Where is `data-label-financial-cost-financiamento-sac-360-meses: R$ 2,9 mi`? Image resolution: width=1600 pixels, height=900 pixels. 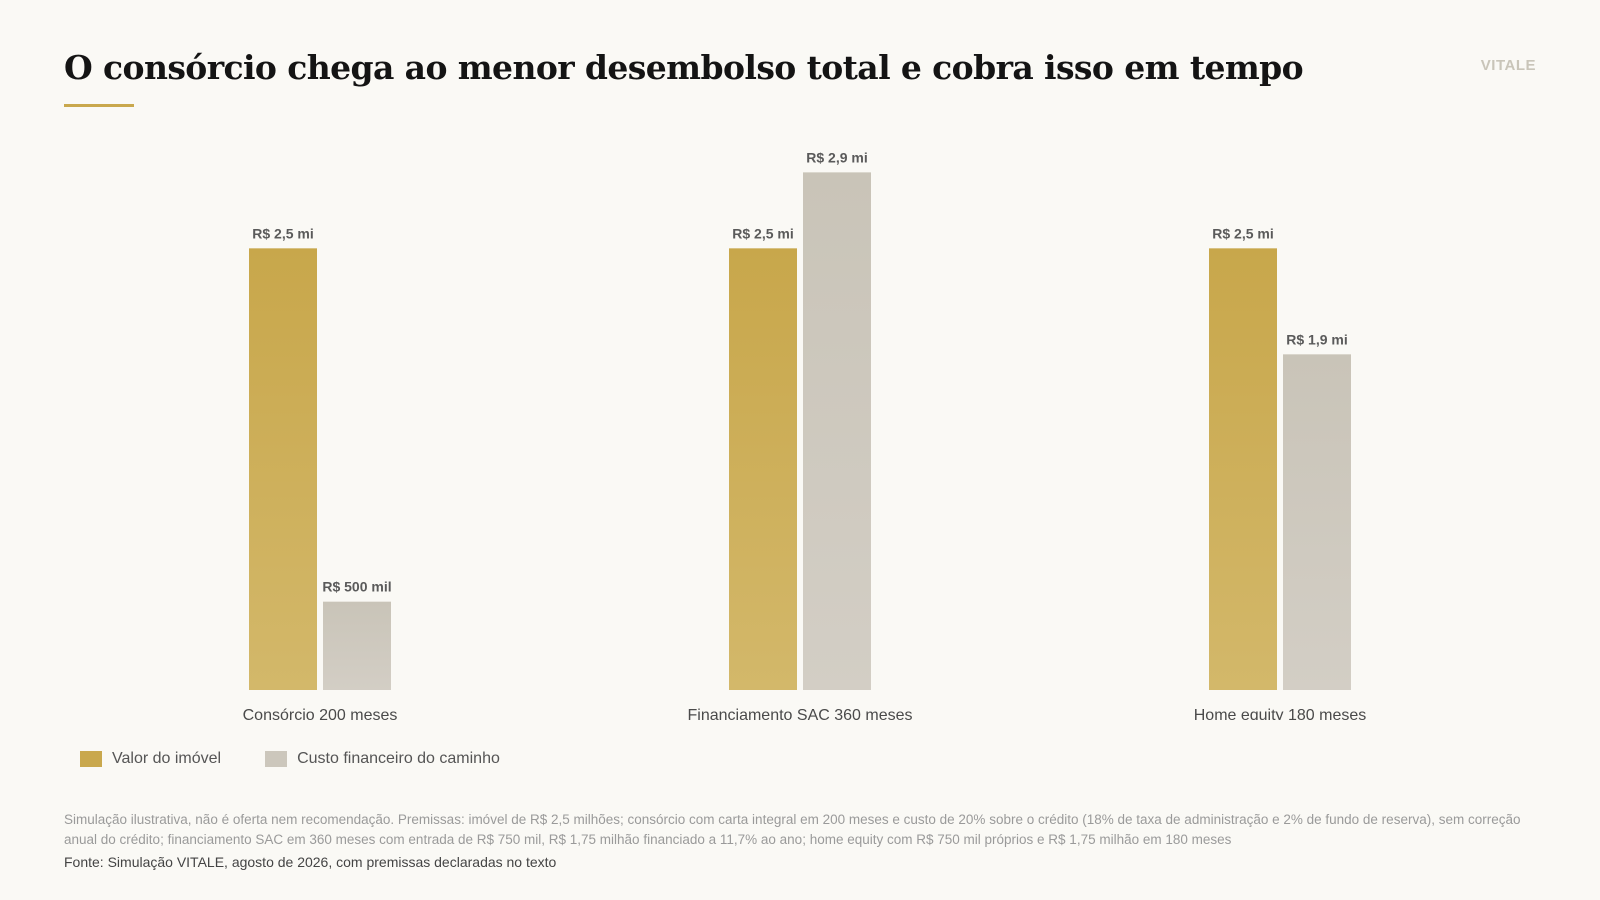 data-label-financial-cost-financiamento-sac-360-meses: R$ 2,9 mi is located at coordinates (836, 157).